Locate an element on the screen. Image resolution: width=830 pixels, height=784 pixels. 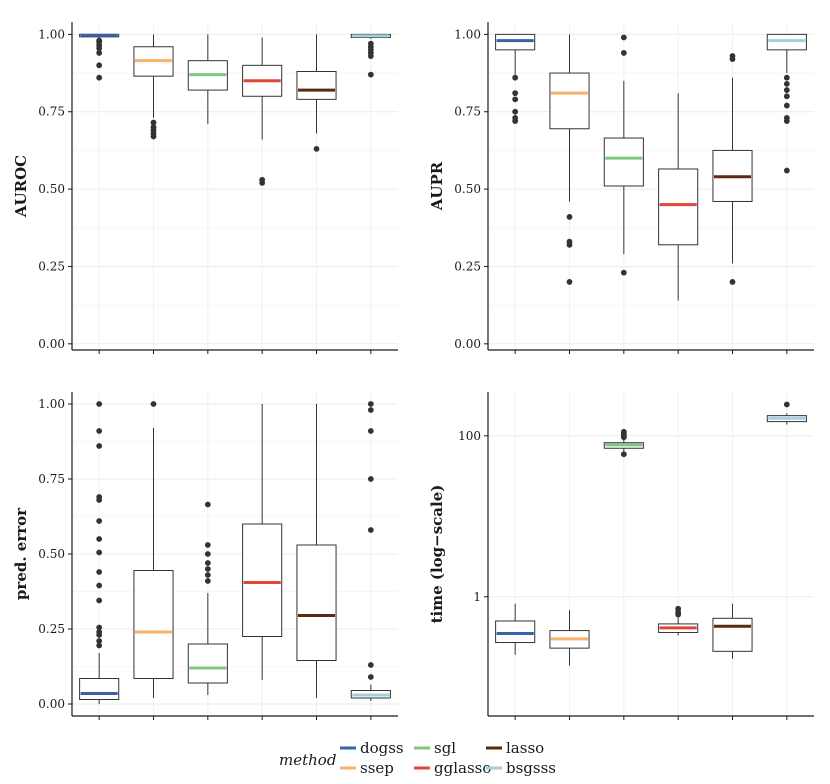
legend-item-gglasso: gglasso is located at coordinates (452, 768).